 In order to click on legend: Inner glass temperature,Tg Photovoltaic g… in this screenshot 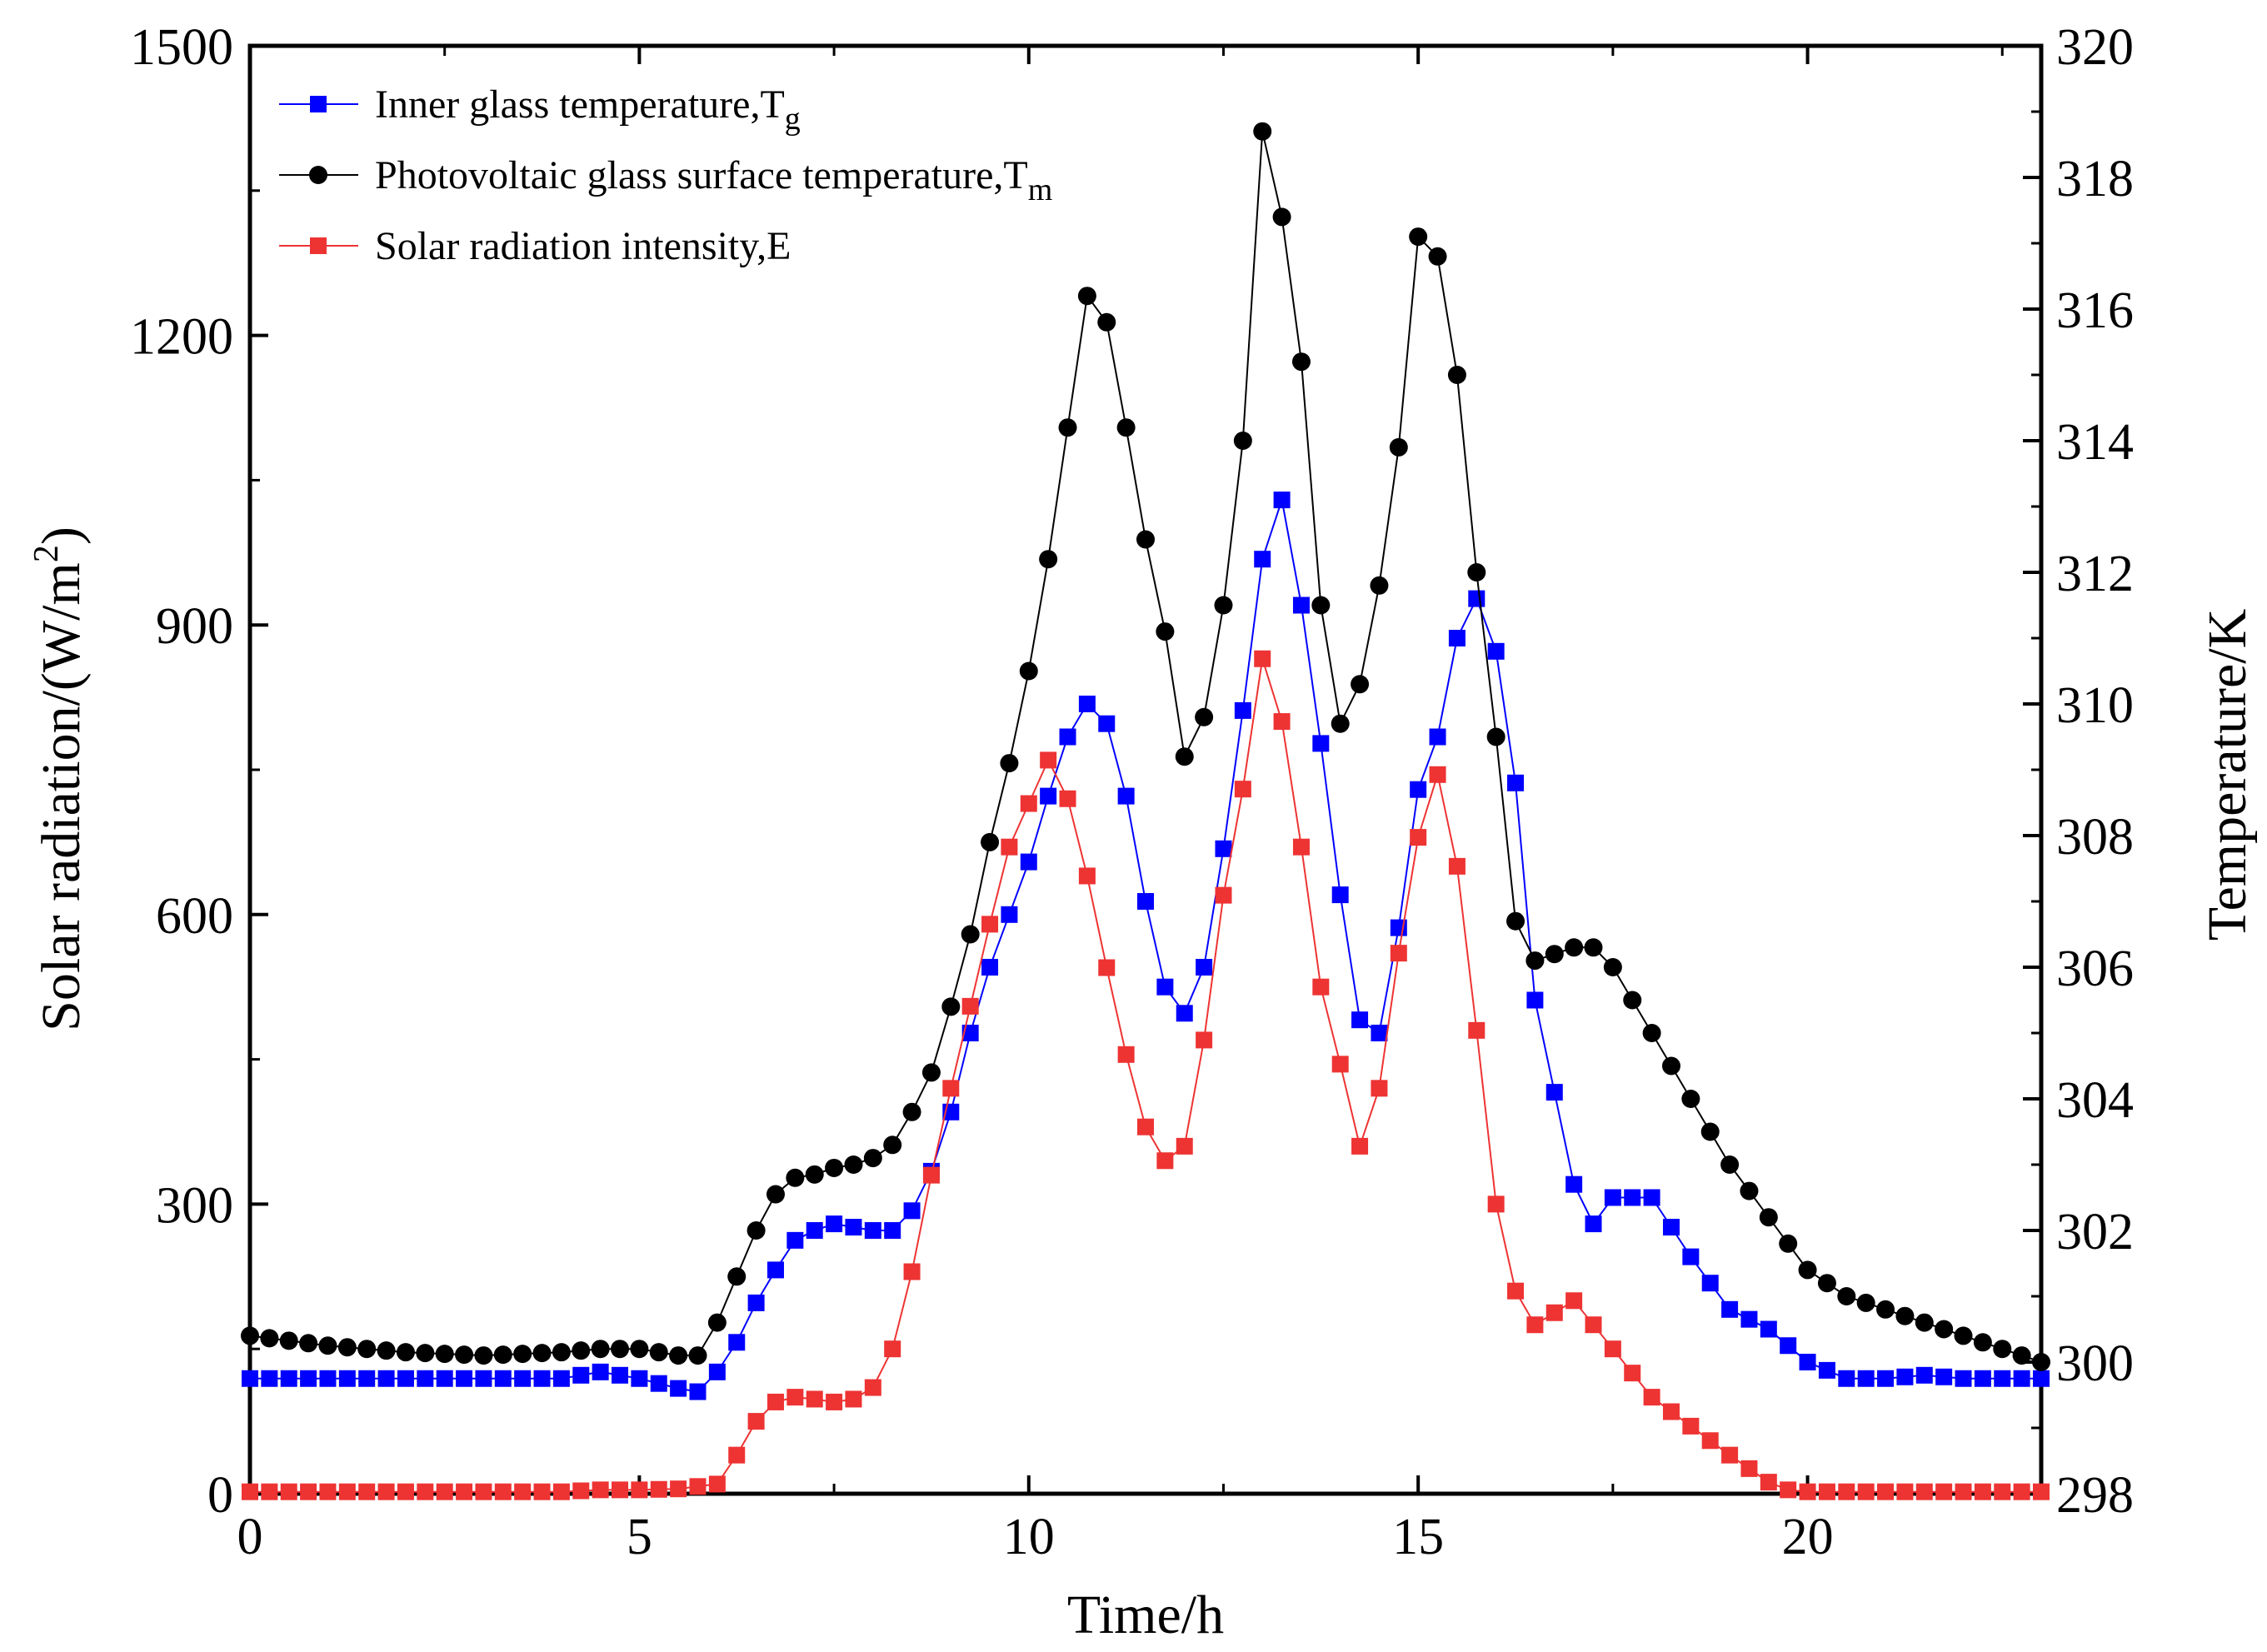, I will do `click(665, 175)`.